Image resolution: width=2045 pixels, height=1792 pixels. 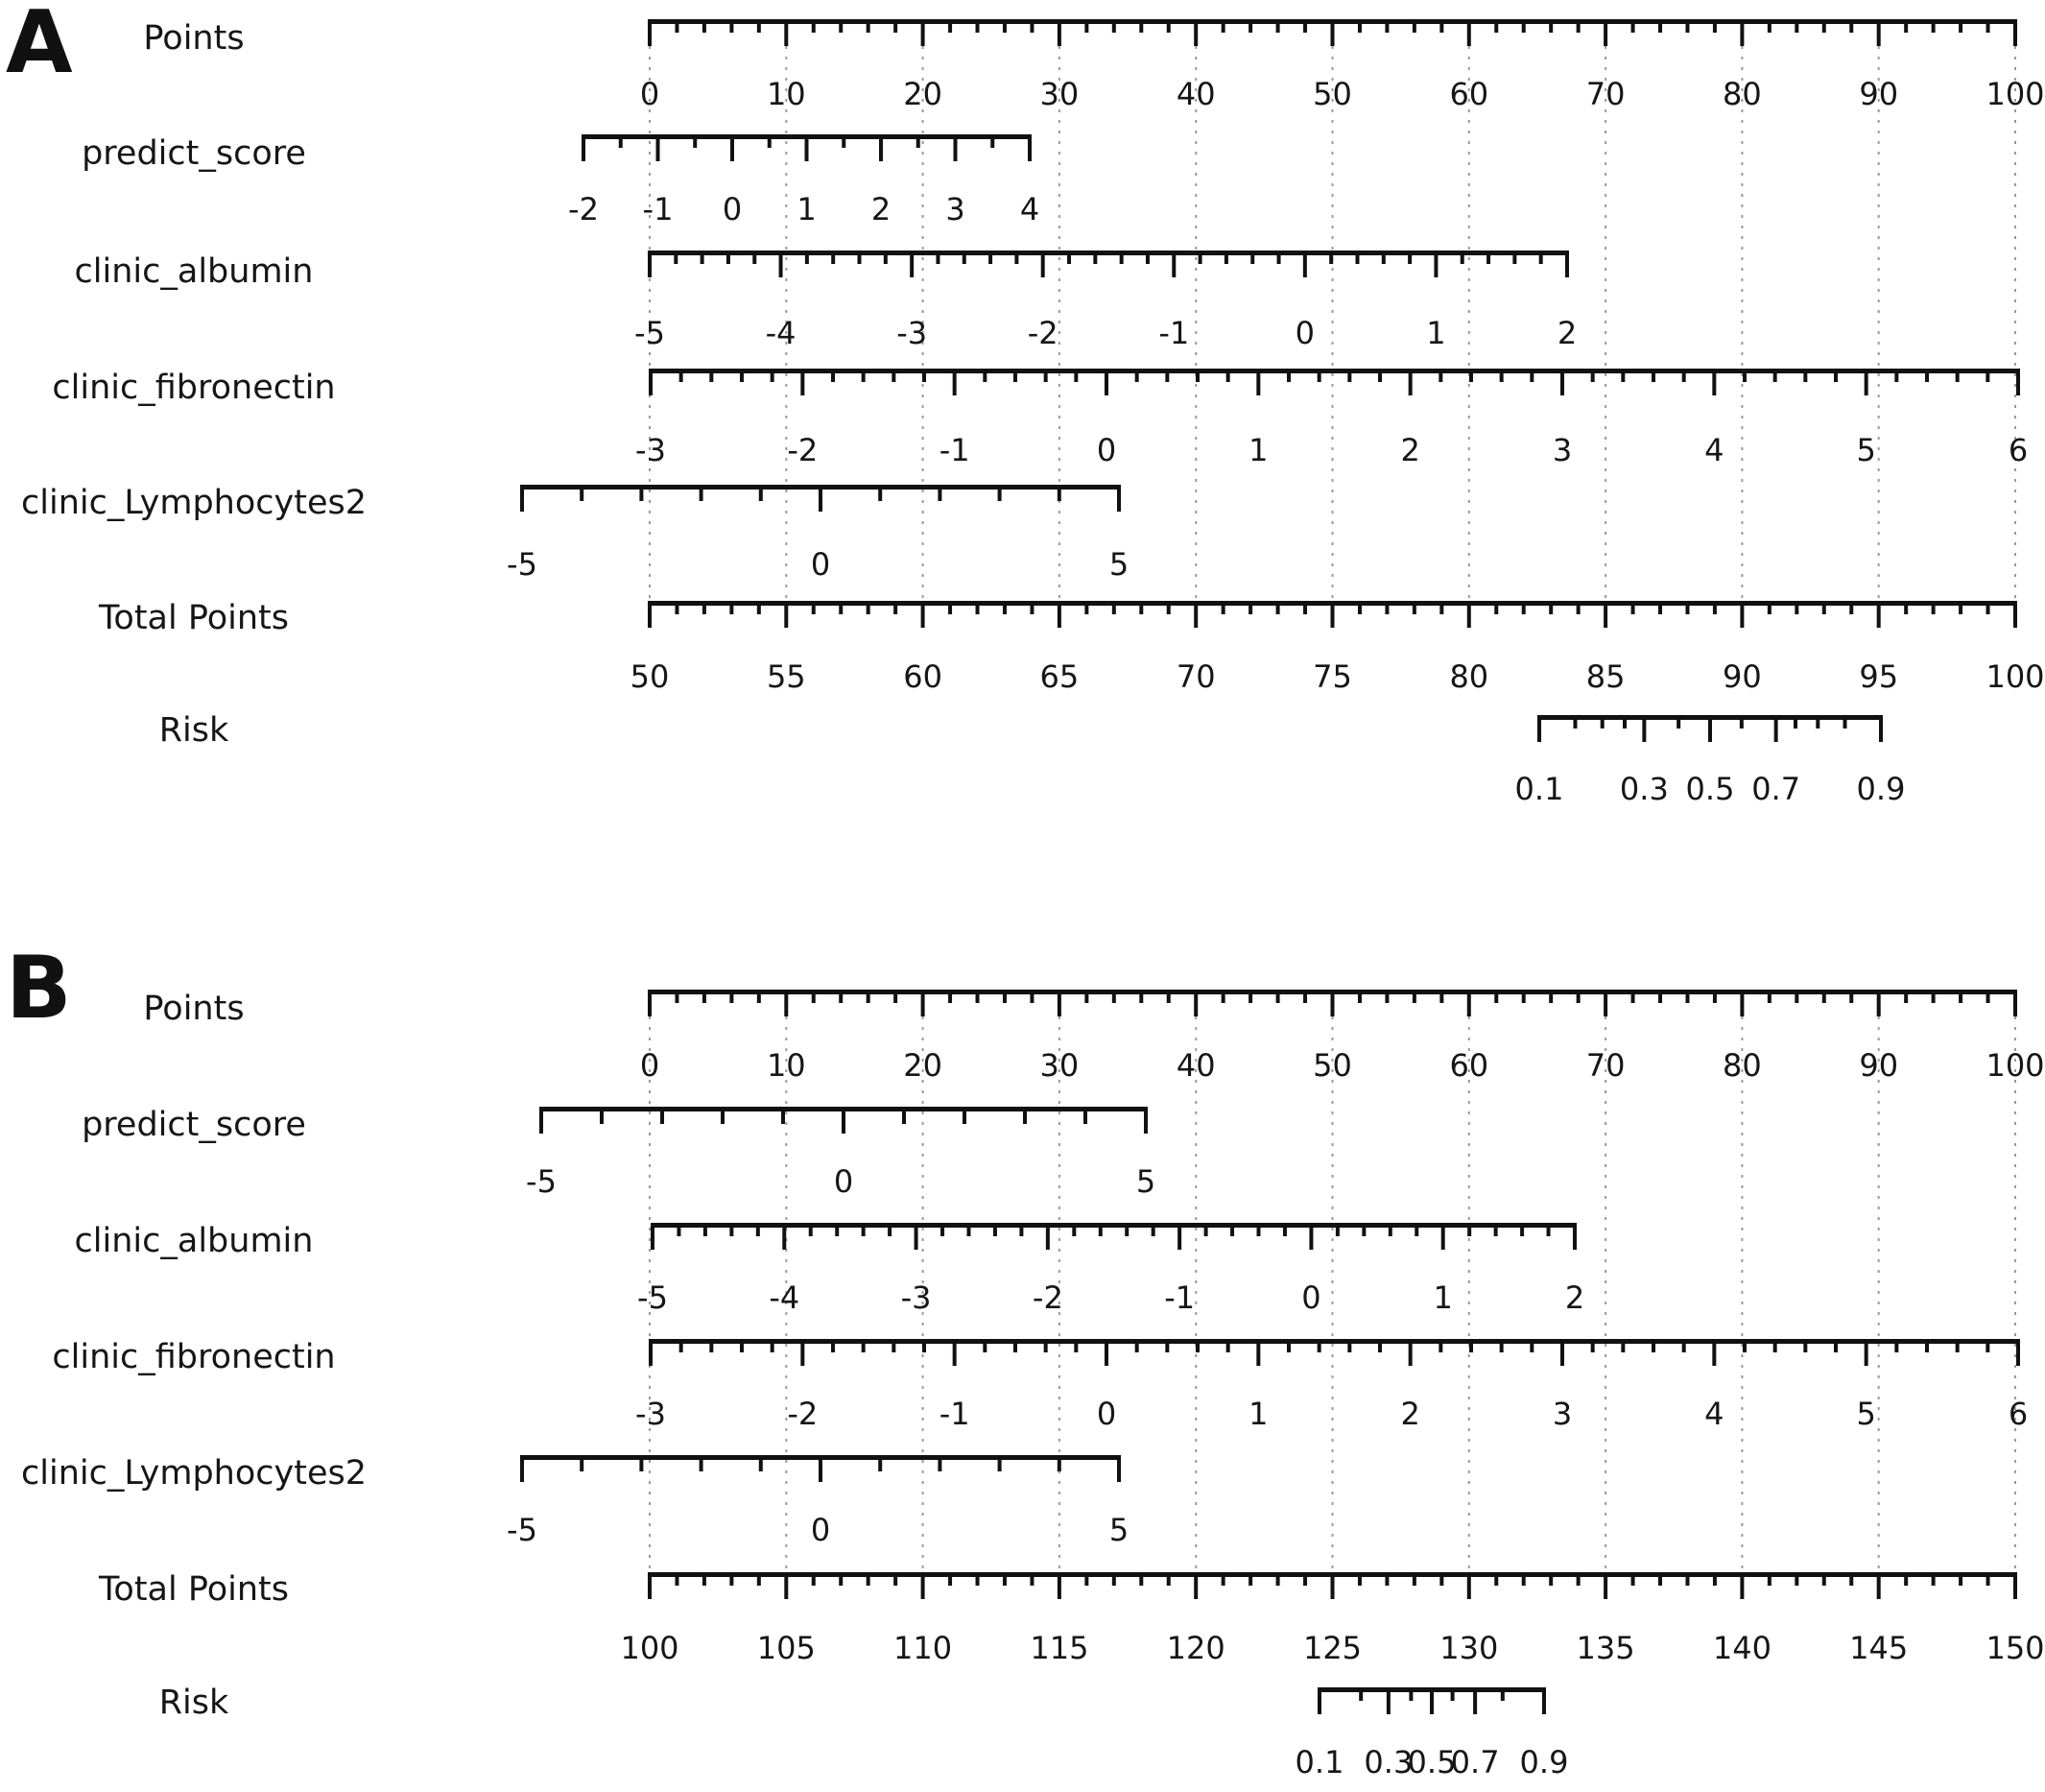 I want to click on tick-label: 125, so click(x=1332, y=1648).